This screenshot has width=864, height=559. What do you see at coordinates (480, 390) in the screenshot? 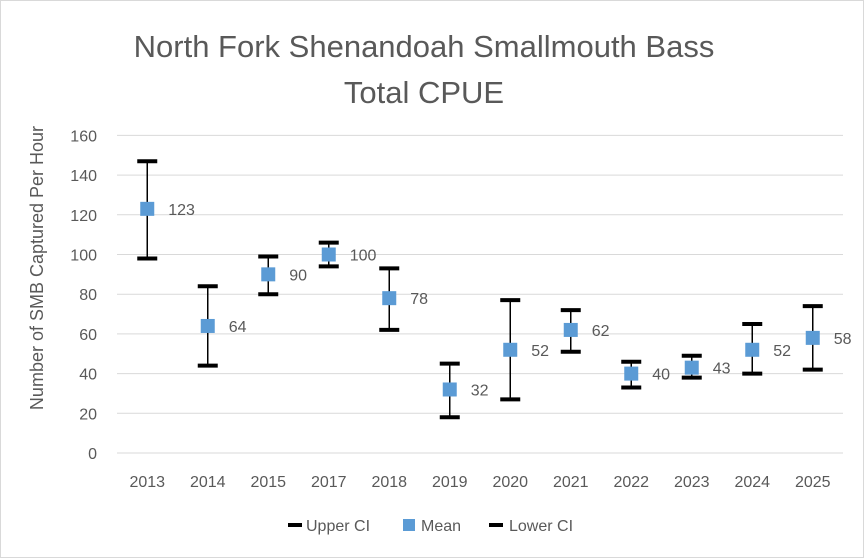
I see `data-label: 32` at bounding box center [480, 390].